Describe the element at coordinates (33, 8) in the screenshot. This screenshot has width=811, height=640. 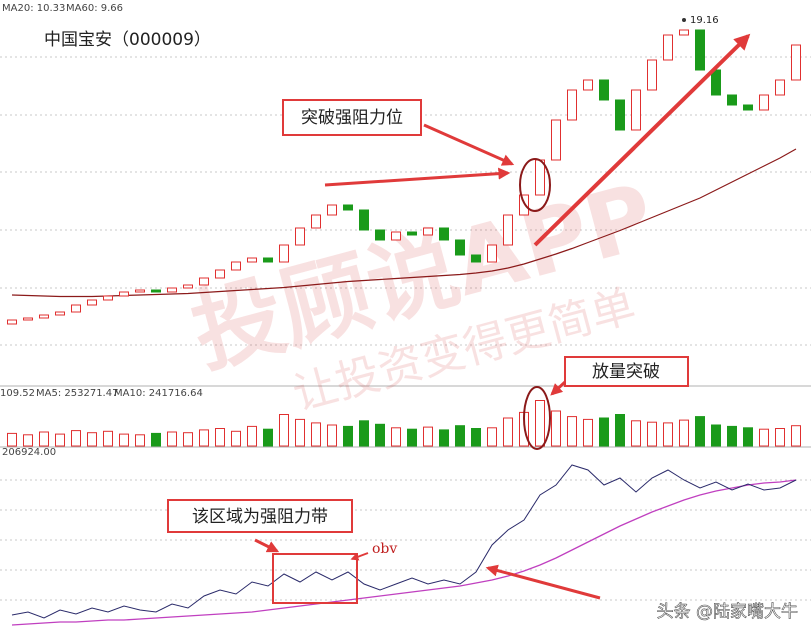
I see `indicator: MA20: 10.33` at that location.